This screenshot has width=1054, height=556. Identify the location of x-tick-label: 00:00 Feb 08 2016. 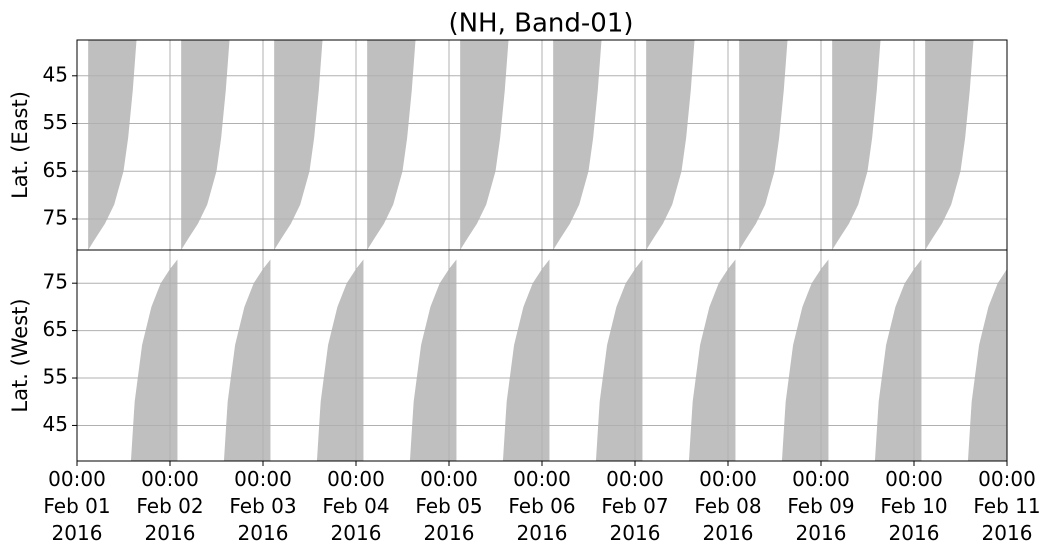
(728, 506).